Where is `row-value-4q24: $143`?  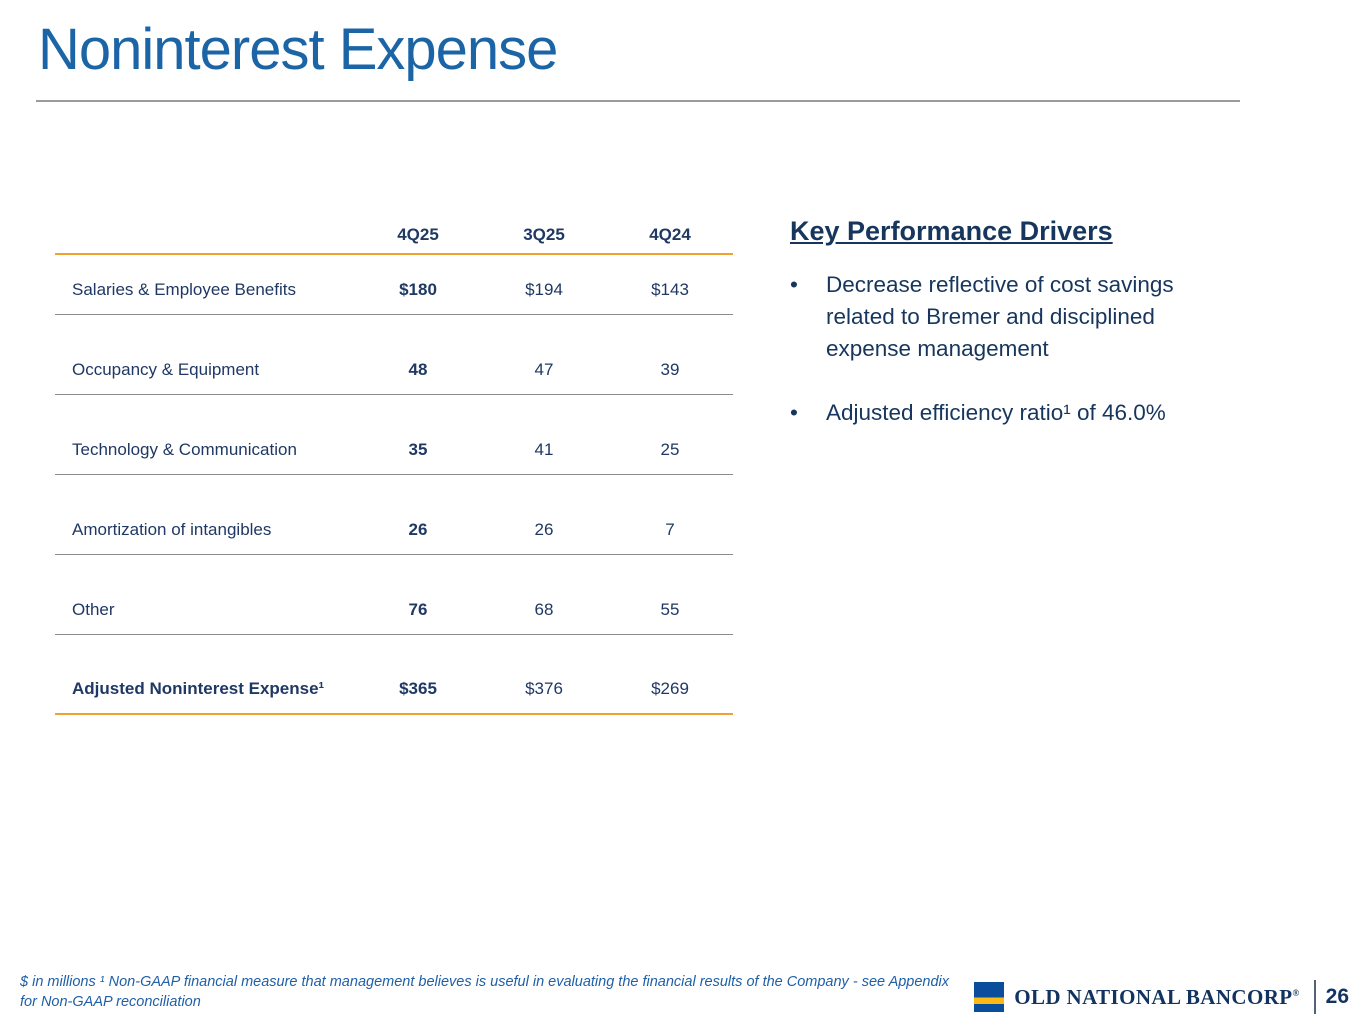
row-value-4q24: $143 is located at coordinates (670, 289).